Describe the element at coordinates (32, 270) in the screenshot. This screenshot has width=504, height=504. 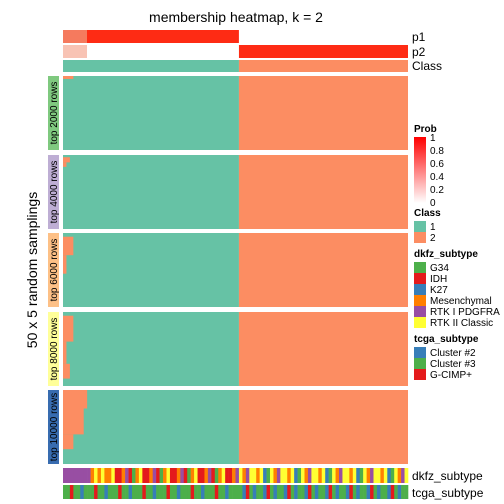
I see `row-axis-label: 50 x 5 random samplings` at that location.